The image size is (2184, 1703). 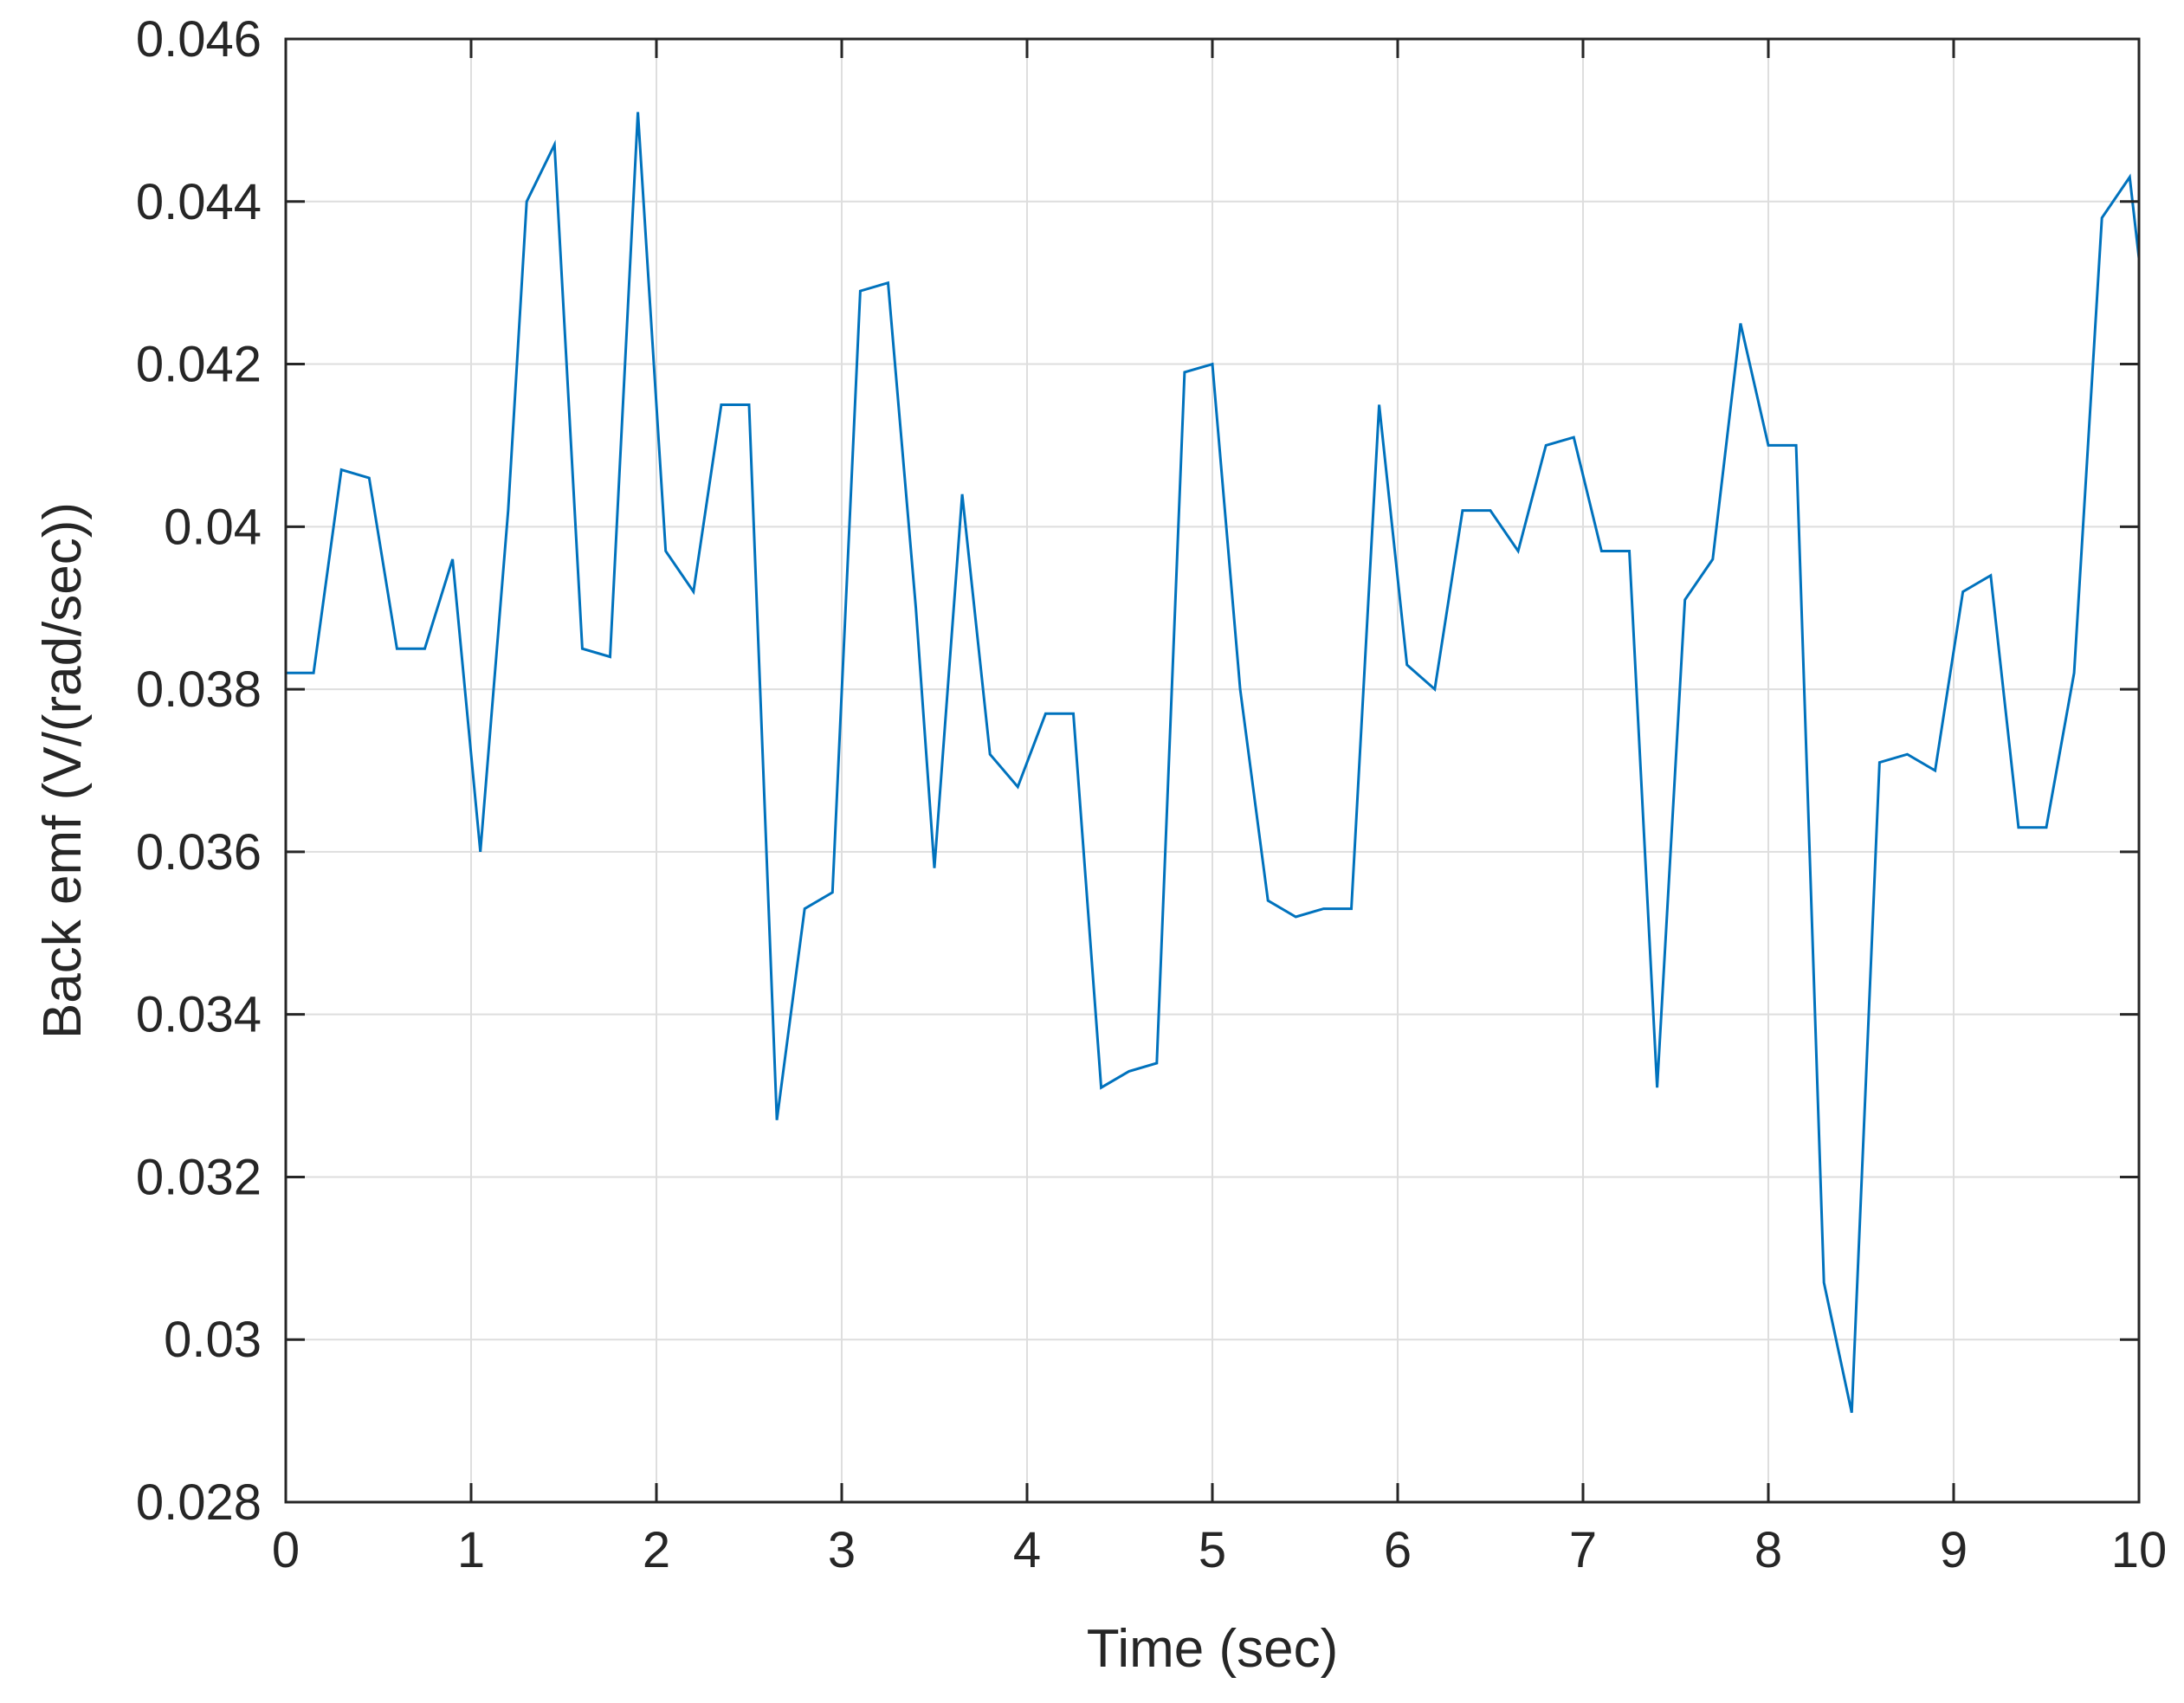 What do you see at coordinates (286, 1550) in the screenshot?
I see `x-tick-label: 0` at bounding box center [286, 1550].